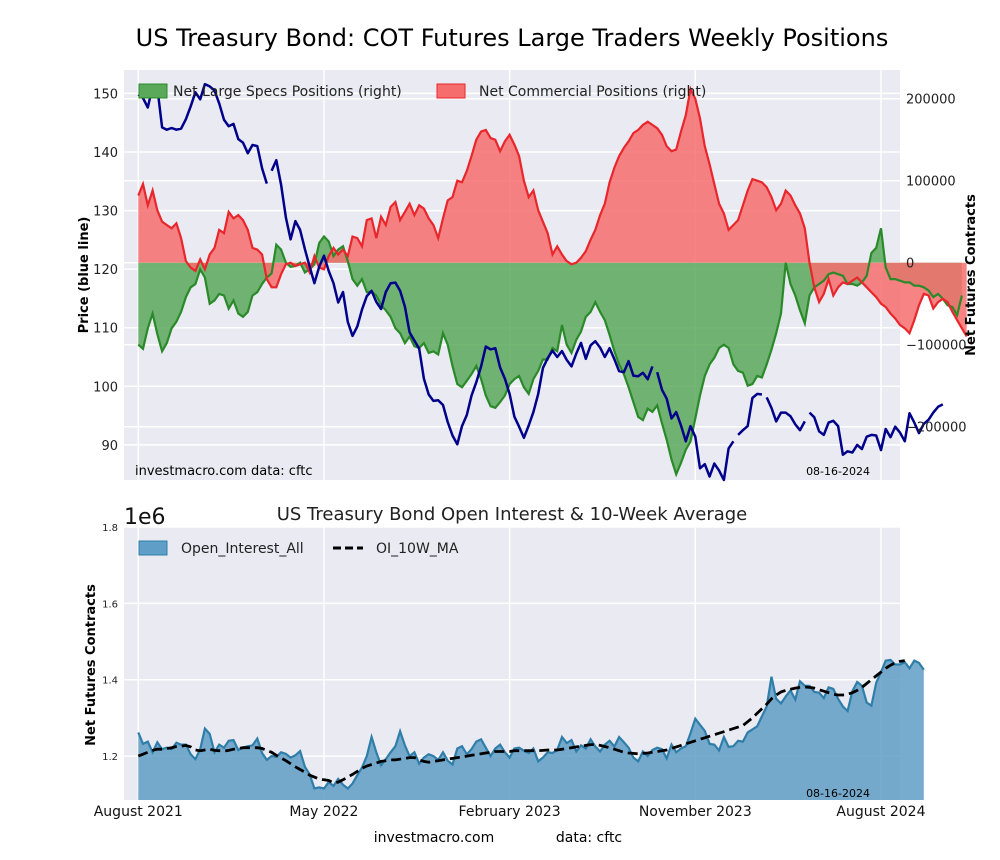 Image resolution: width=1000 pixels, height=860 pixels. I want to click on top-right-axis-label: Net Futures Contracts, so click(971, 275).